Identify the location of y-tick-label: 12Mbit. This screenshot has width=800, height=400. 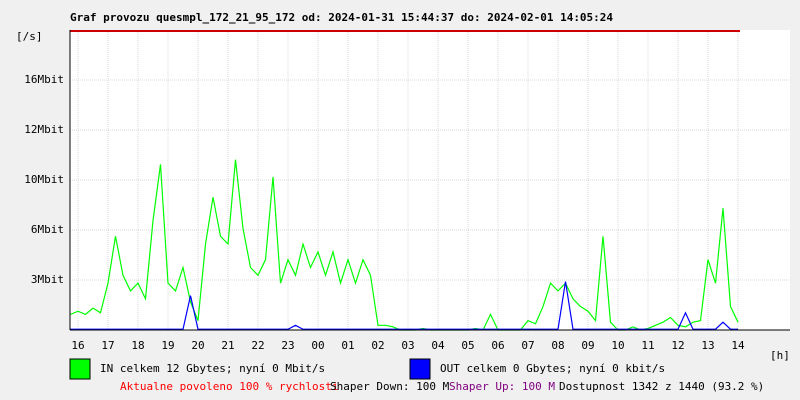
(44, 129).